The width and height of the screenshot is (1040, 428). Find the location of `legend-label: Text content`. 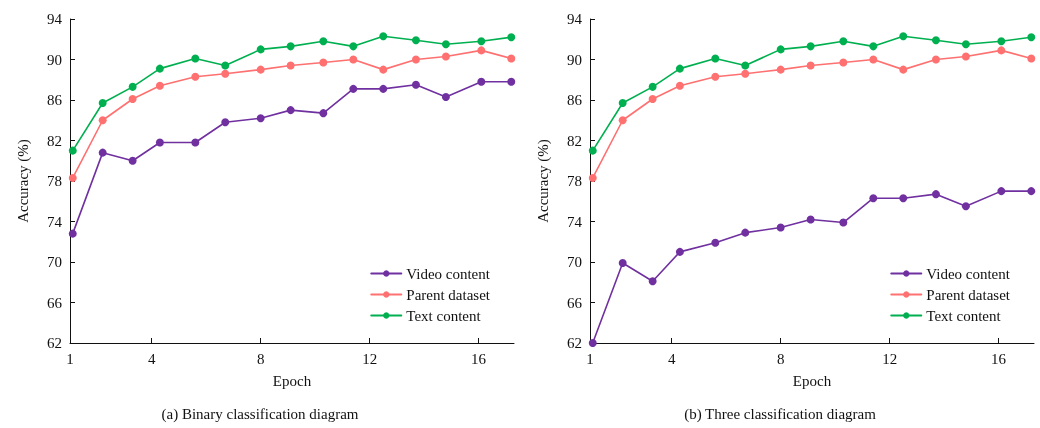

legend-label: Text content is located at coordinates (964, 315).